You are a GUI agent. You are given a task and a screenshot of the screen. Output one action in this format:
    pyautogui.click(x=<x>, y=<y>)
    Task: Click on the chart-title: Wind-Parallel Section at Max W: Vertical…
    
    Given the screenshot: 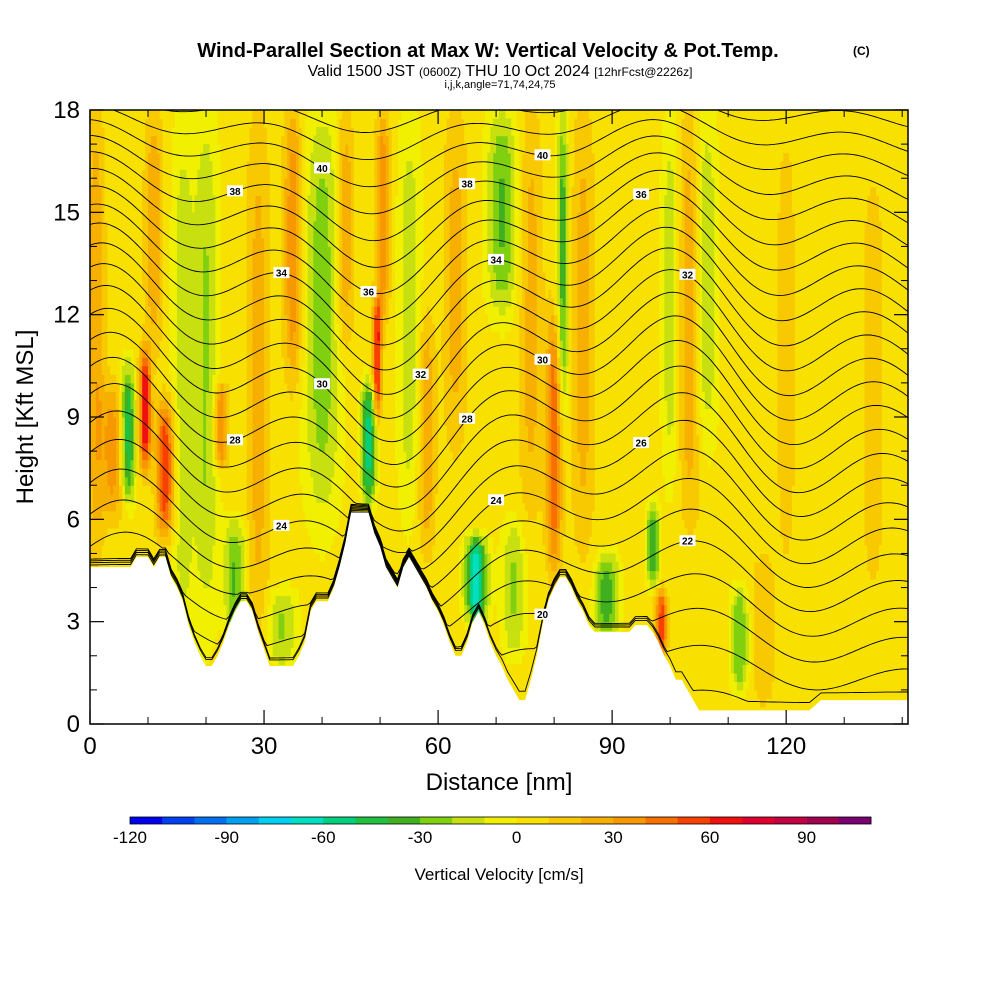 What is the action you would take?
    pyautogui.click(x=487, y=51)
    